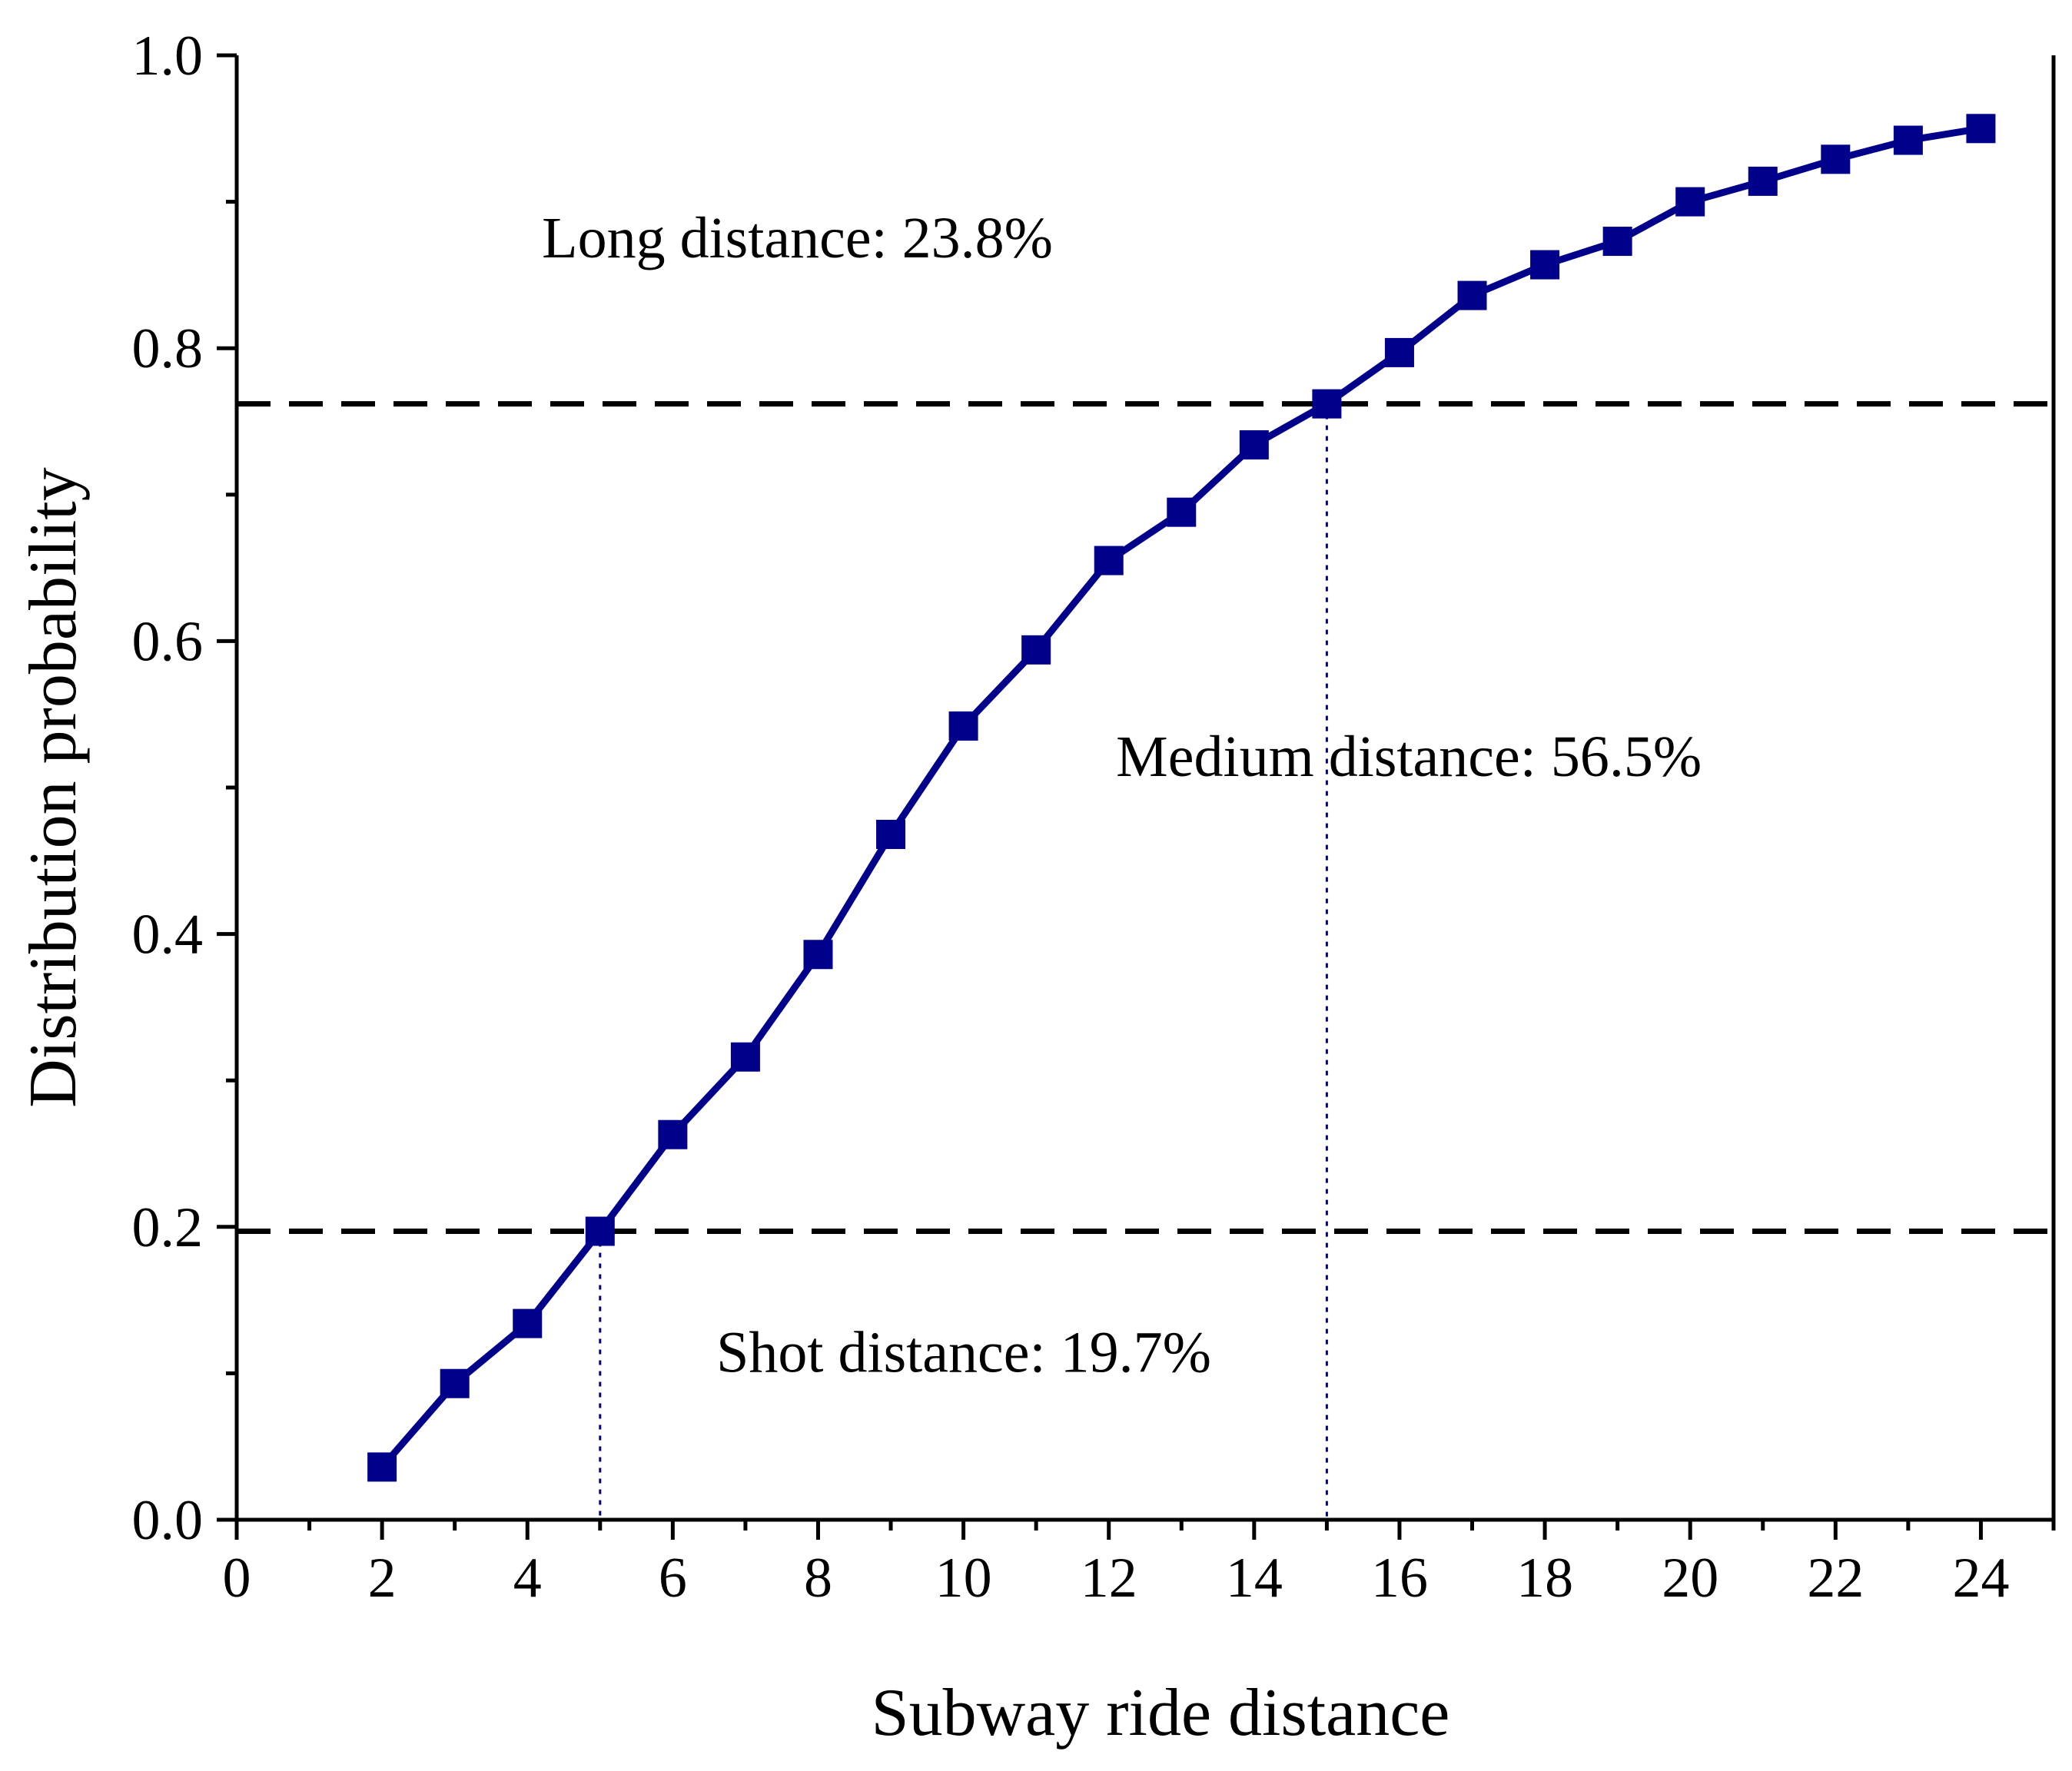  What do you see at coordinates (237, 1578) in the screenshot?
I see `x-tick-label-0: 0` at bounding box center [237, 1578].